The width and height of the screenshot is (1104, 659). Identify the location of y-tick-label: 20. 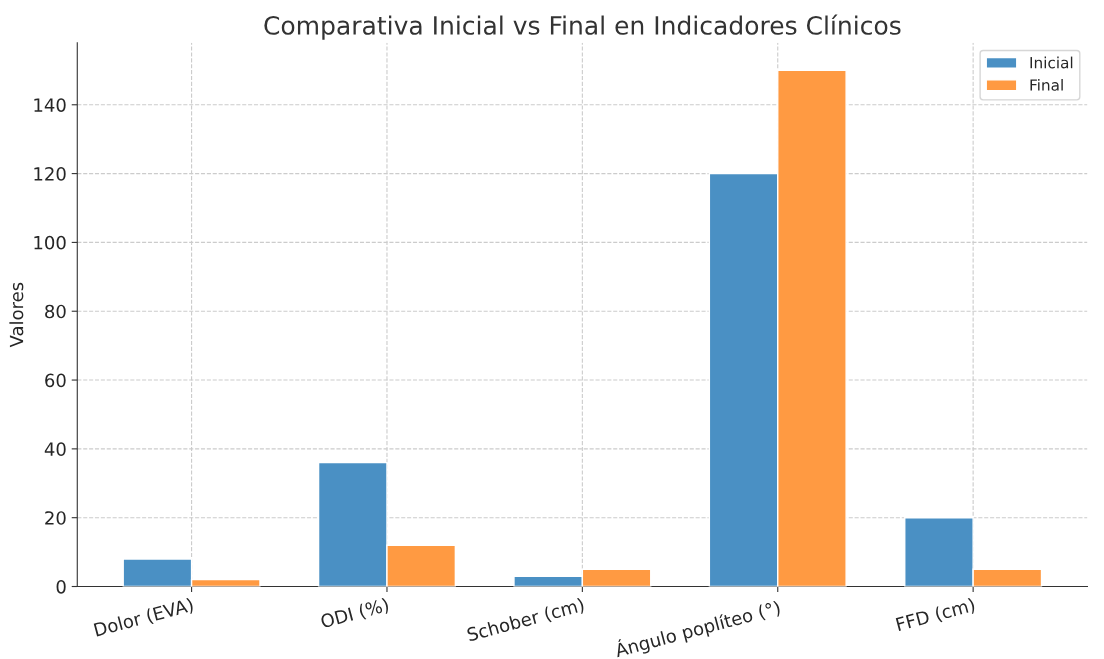
(55, 518).